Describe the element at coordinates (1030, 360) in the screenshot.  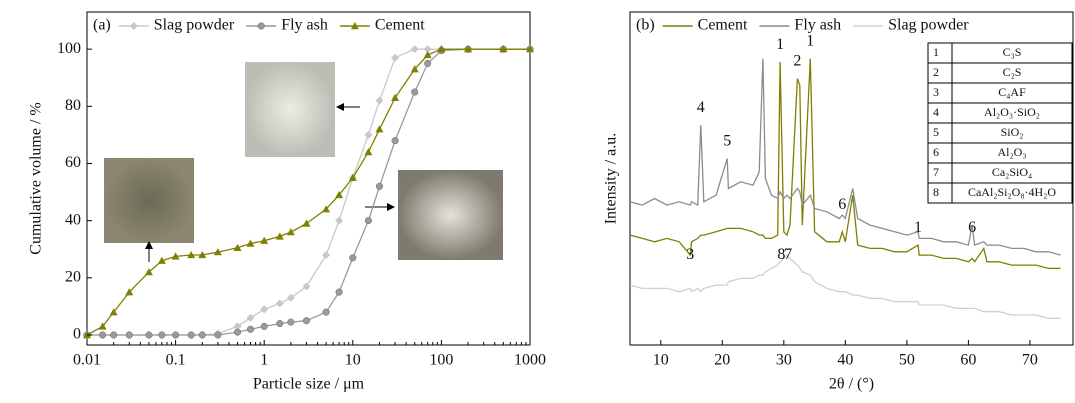
I see `x-tick-label: 70` at that location.